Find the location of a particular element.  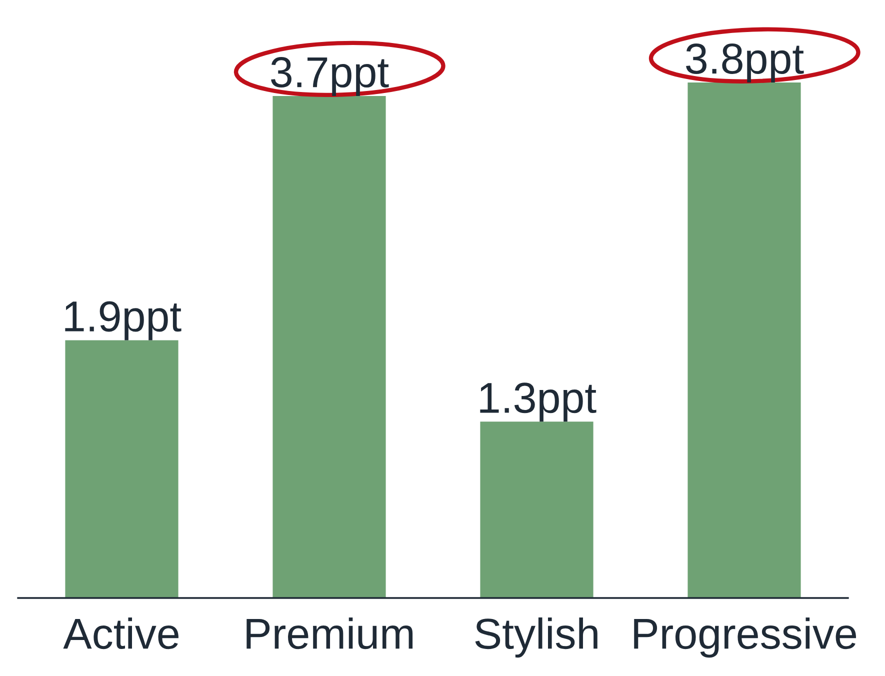

x-tick-label: Progressive is located at coordinates (745, 637).